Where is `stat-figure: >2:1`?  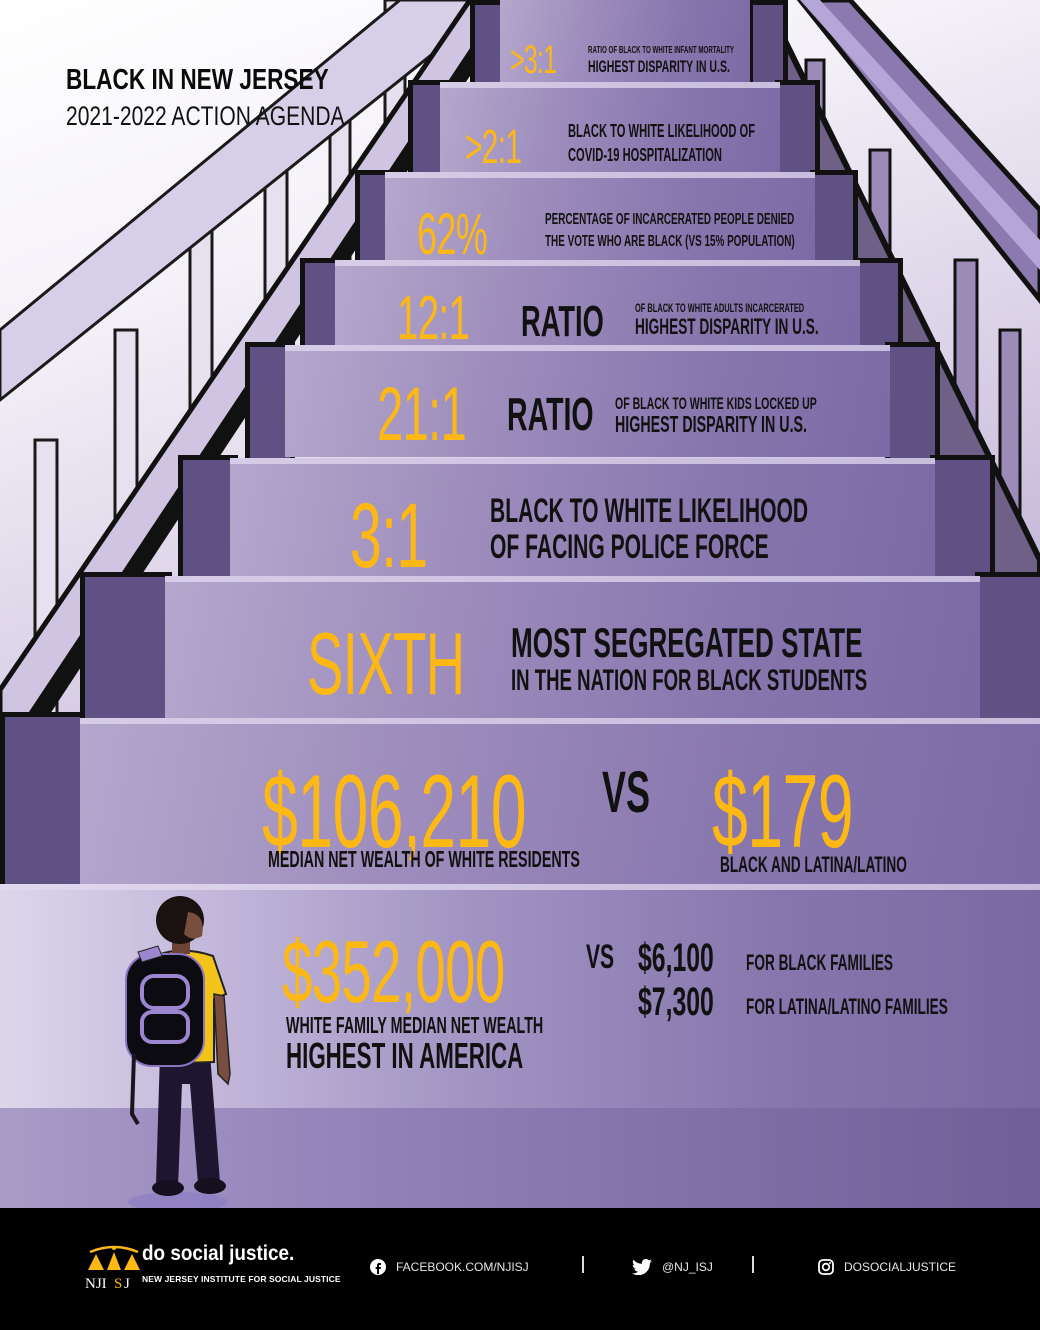 stat-figure: >2:1 is located at coordinates (493, 147).